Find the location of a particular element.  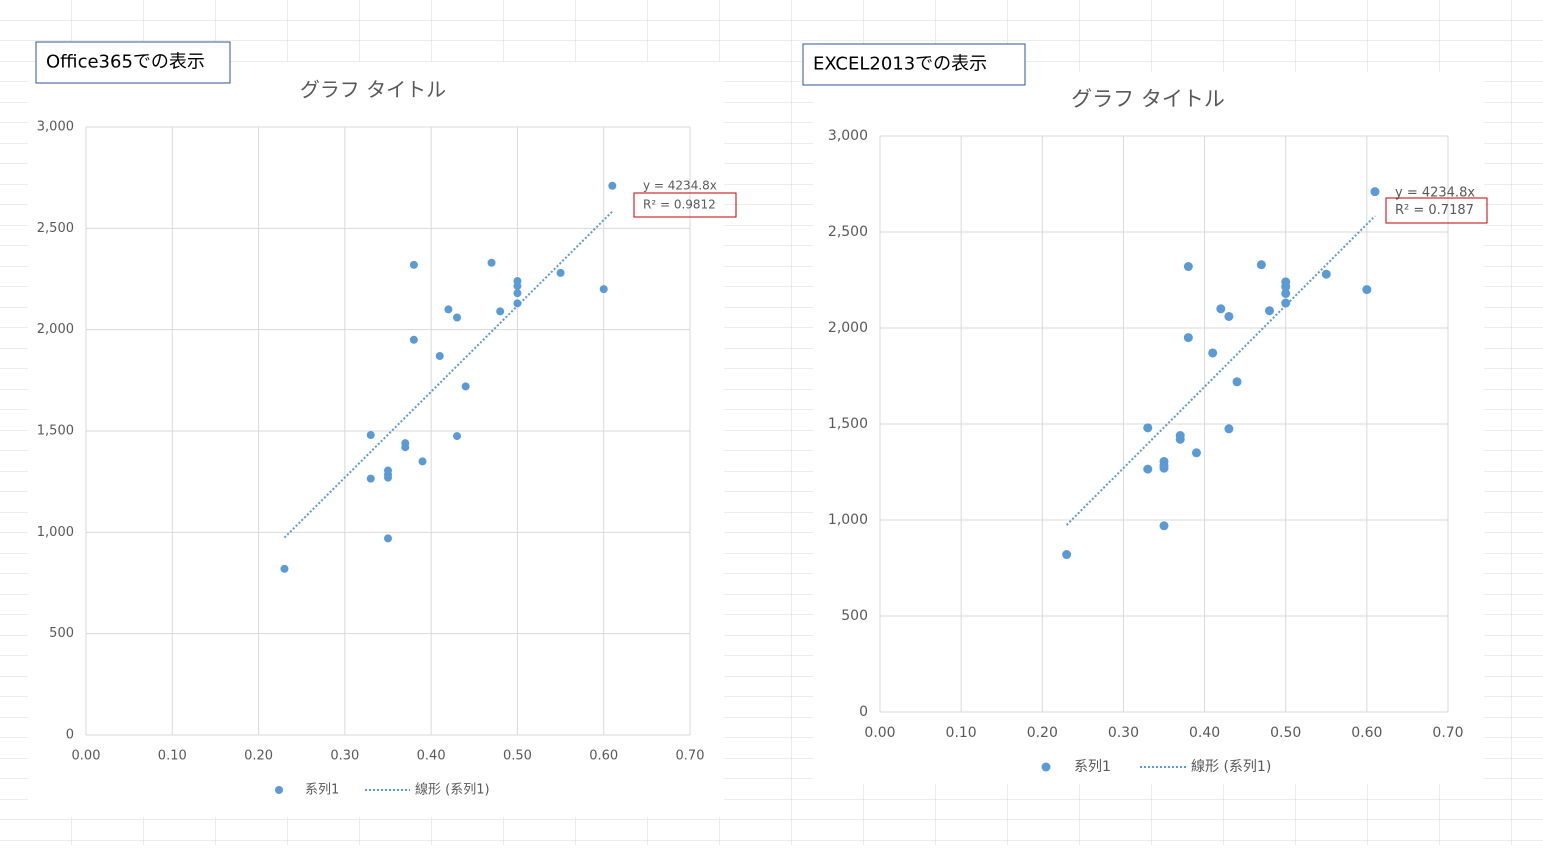

trendline-r2: R² = 0.7187 is located at coordinates (1434, 210).